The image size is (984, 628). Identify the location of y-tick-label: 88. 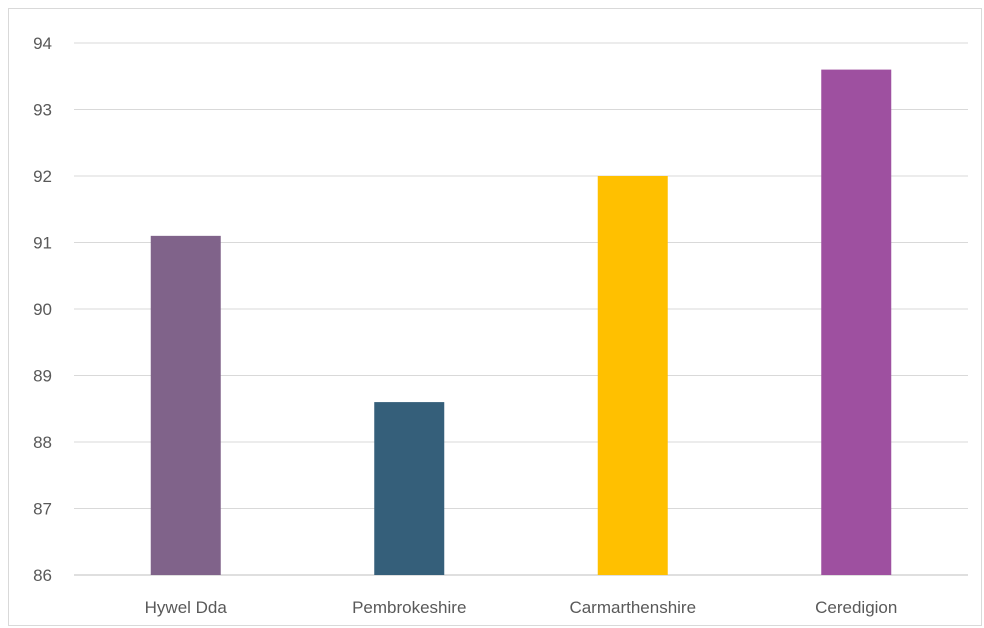
(42, 442).